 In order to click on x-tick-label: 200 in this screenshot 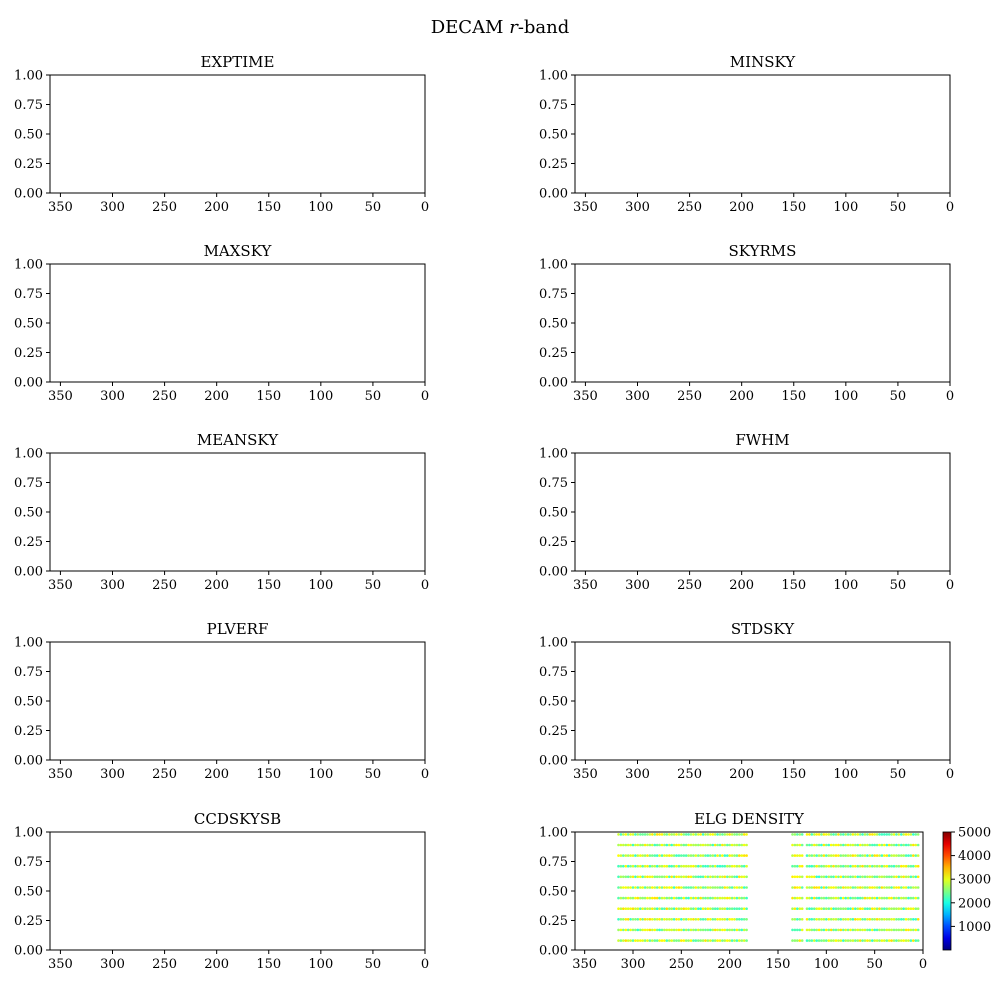, I will do `click(741, 774)`.